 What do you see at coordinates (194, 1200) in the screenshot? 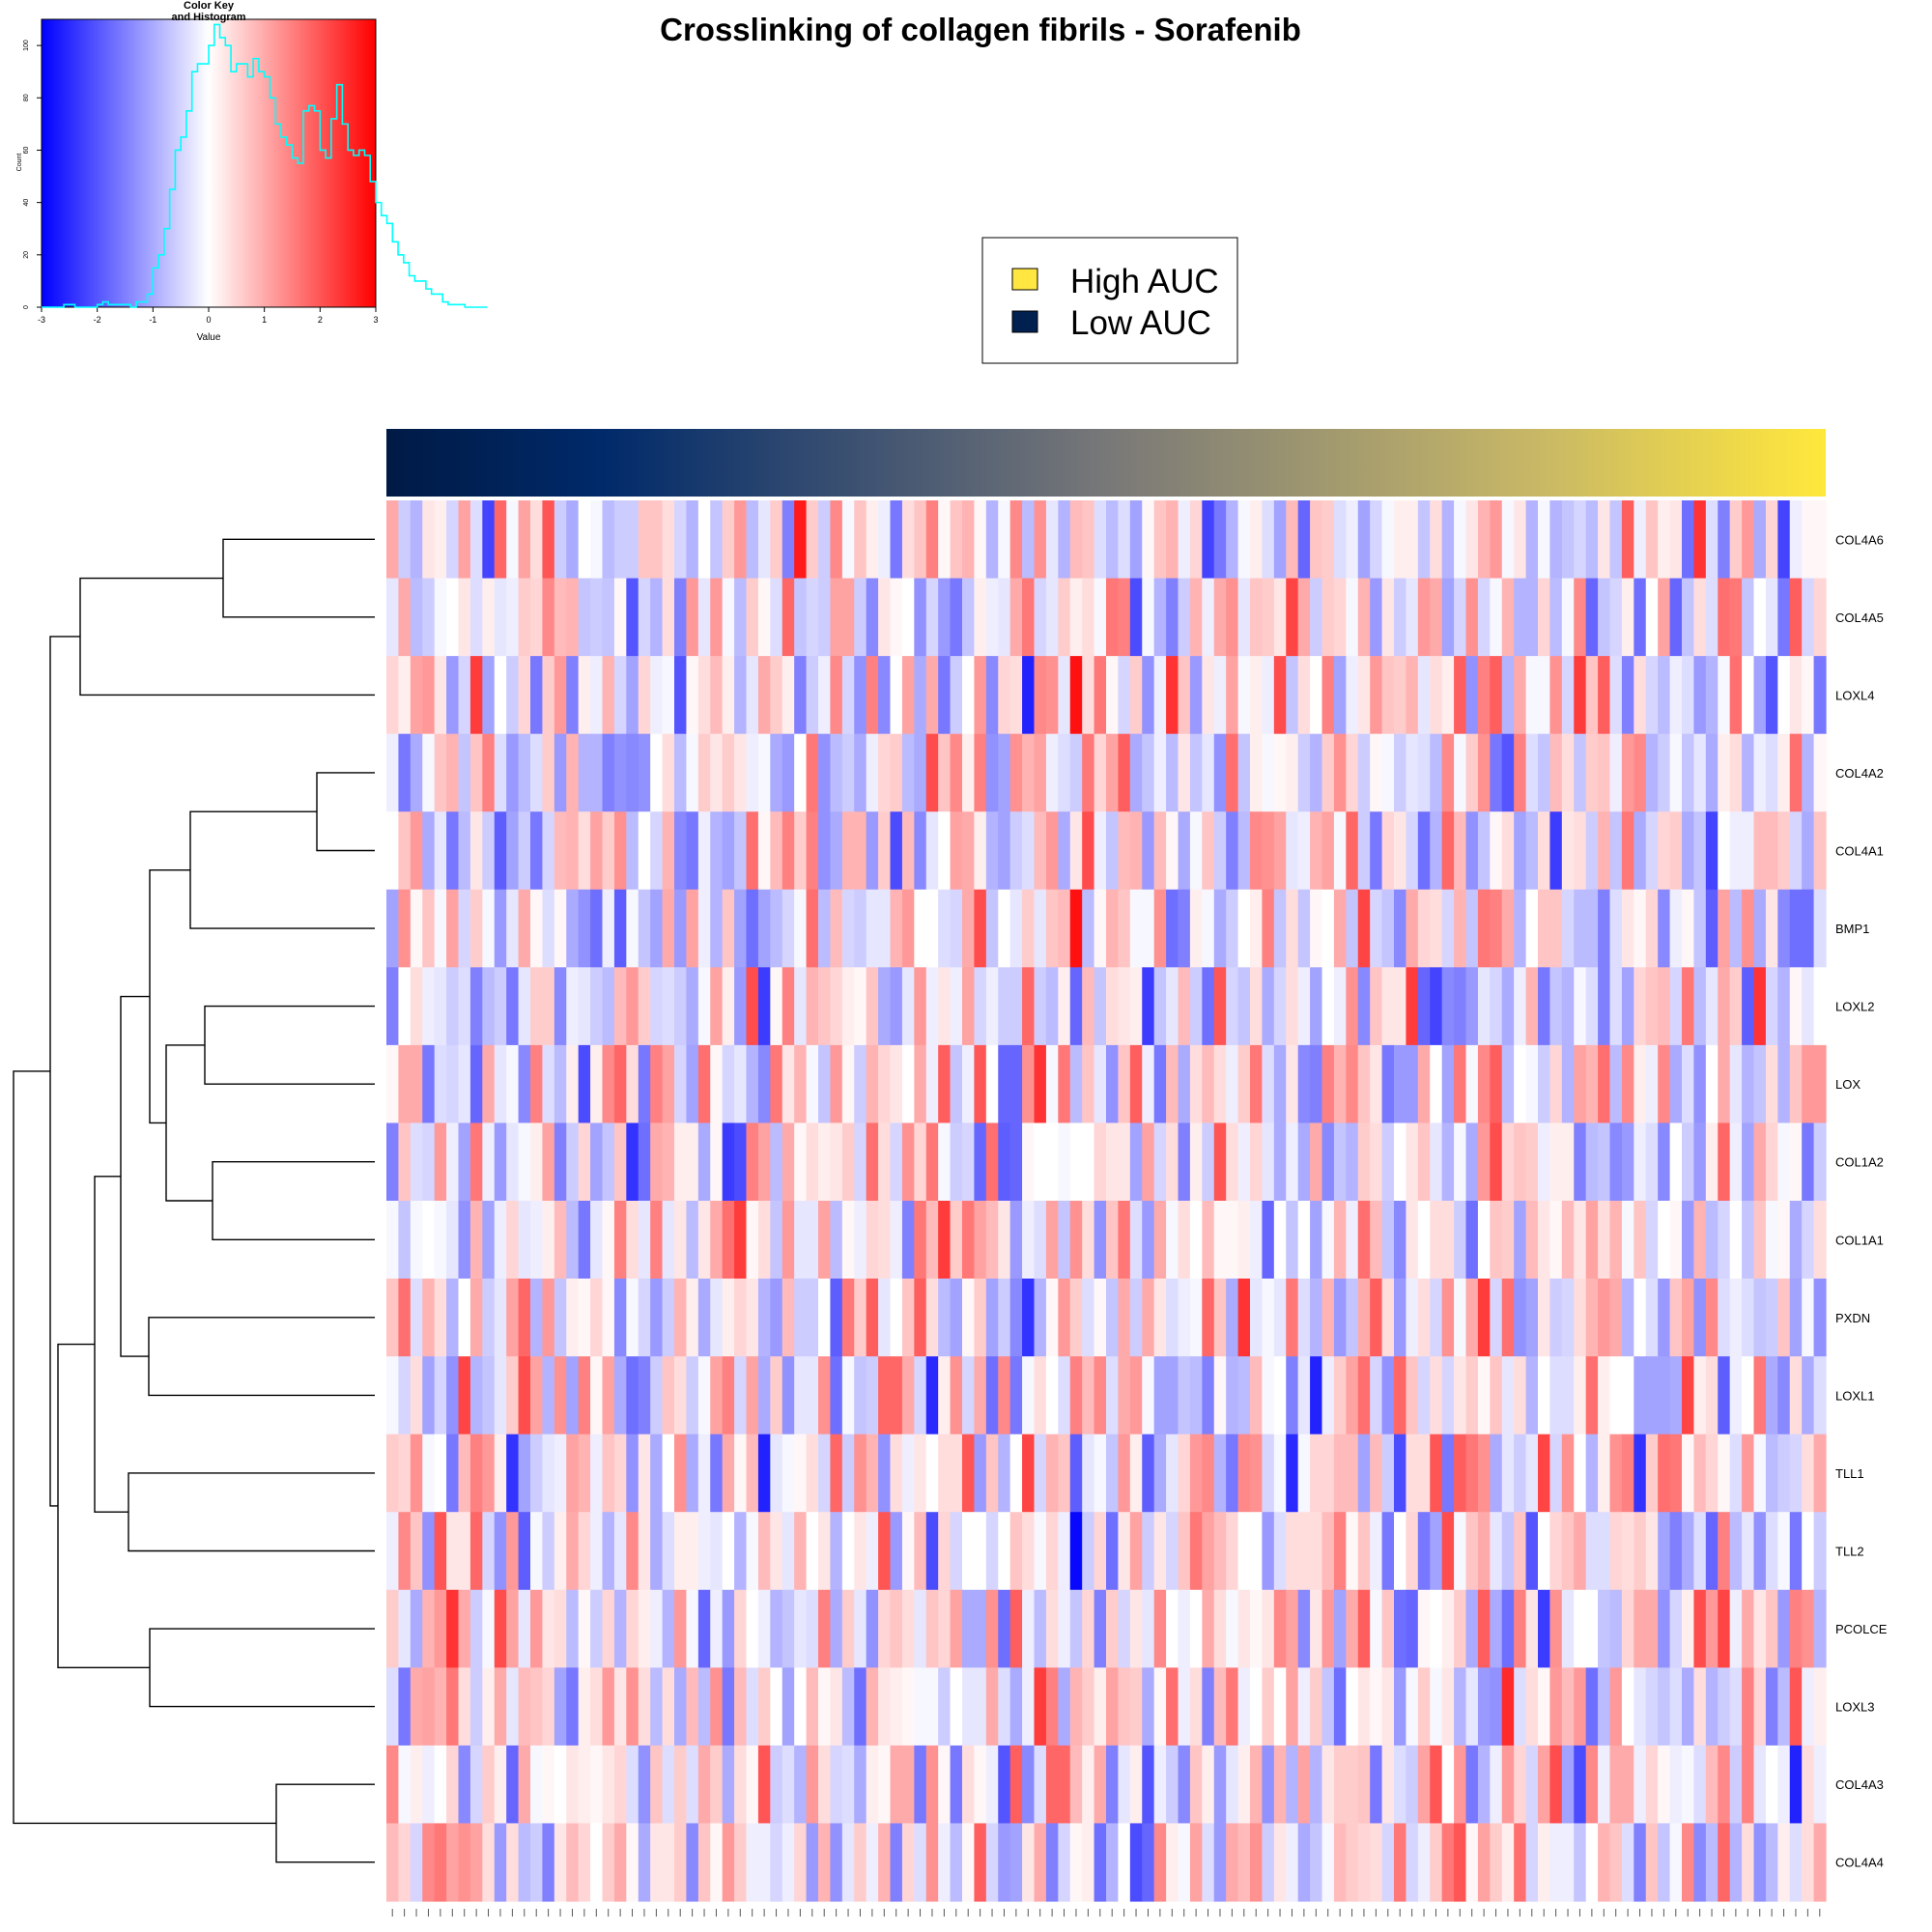
I see `row-dendrogram` at bounding box center [194, 1200].